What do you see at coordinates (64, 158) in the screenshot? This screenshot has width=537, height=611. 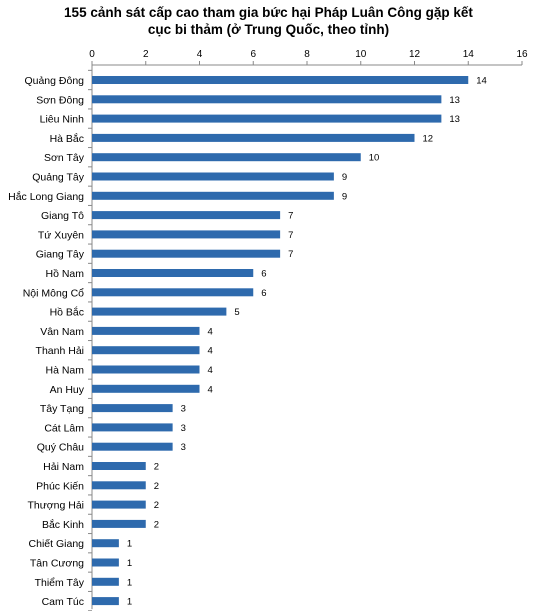 I see `category-label: Sơn Tây` at bounding box center [64, 158].